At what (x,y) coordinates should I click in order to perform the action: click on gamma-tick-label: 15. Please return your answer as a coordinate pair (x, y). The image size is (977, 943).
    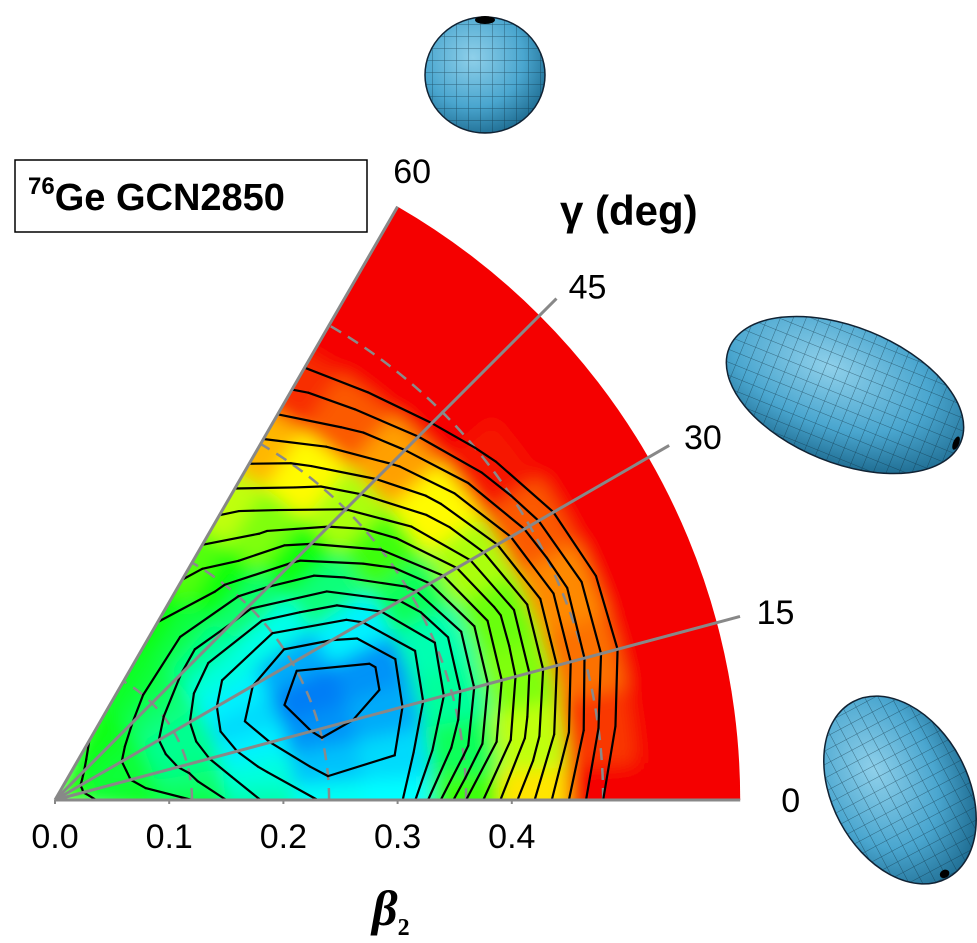
    Looking at the image, I should click on (776, 613).